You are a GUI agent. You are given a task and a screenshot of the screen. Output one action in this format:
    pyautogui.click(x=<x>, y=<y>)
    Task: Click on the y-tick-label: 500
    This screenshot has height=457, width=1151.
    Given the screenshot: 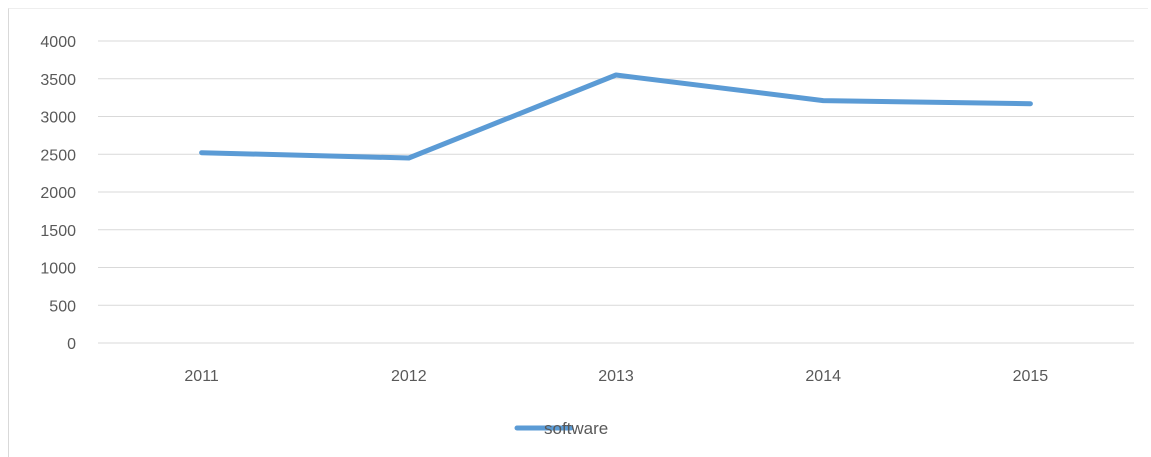 What is the action you would take?
    pyautogui.click(x=62, y=306)
    